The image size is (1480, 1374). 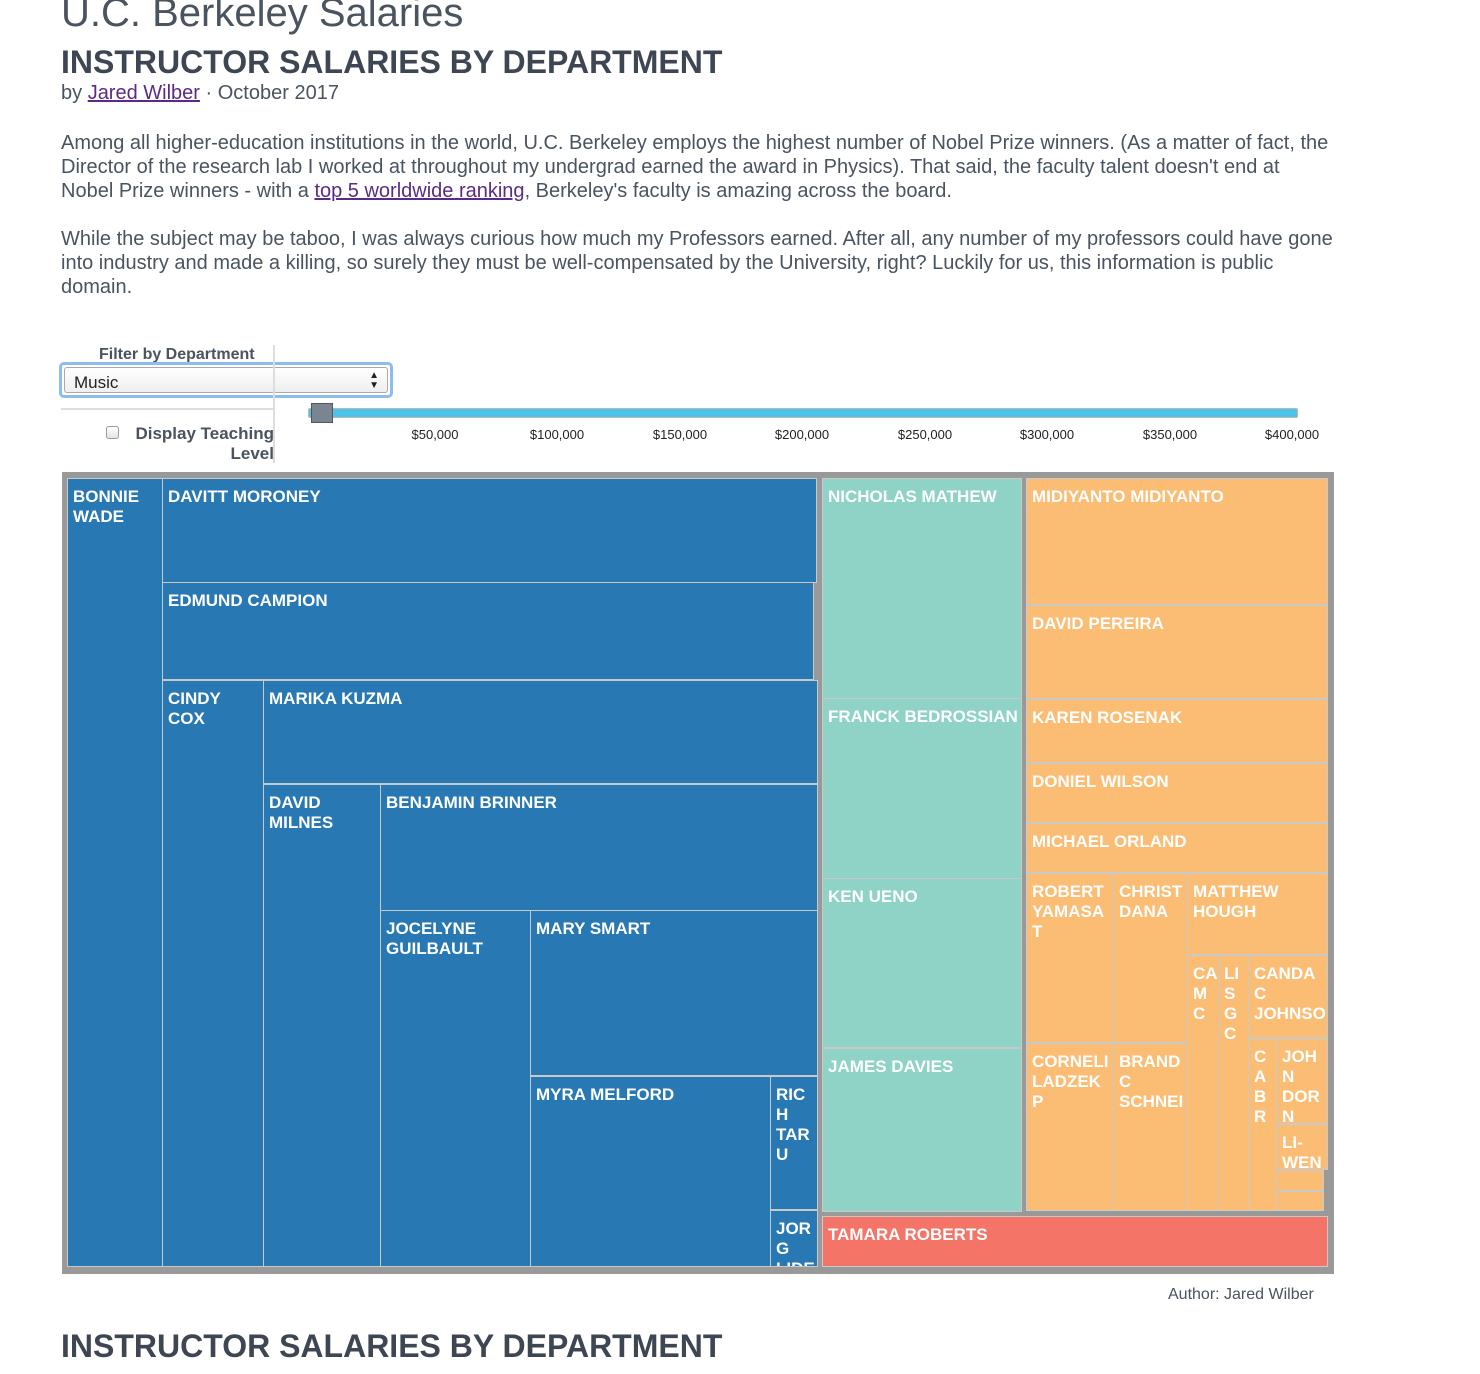 I want to click on control-divider-vertical, so click(x=274, y=404).